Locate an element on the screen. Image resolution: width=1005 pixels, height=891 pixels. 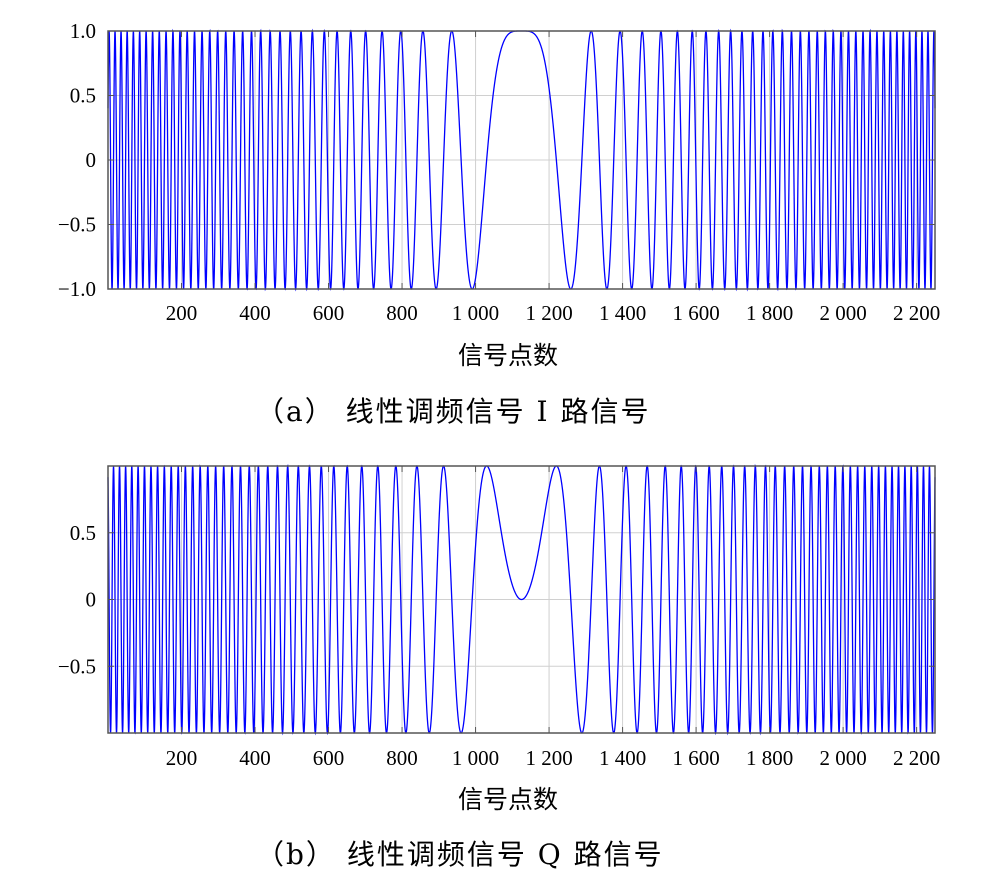
chart-i-xlabel: 信号点数 is located at coordinates (508, 355).